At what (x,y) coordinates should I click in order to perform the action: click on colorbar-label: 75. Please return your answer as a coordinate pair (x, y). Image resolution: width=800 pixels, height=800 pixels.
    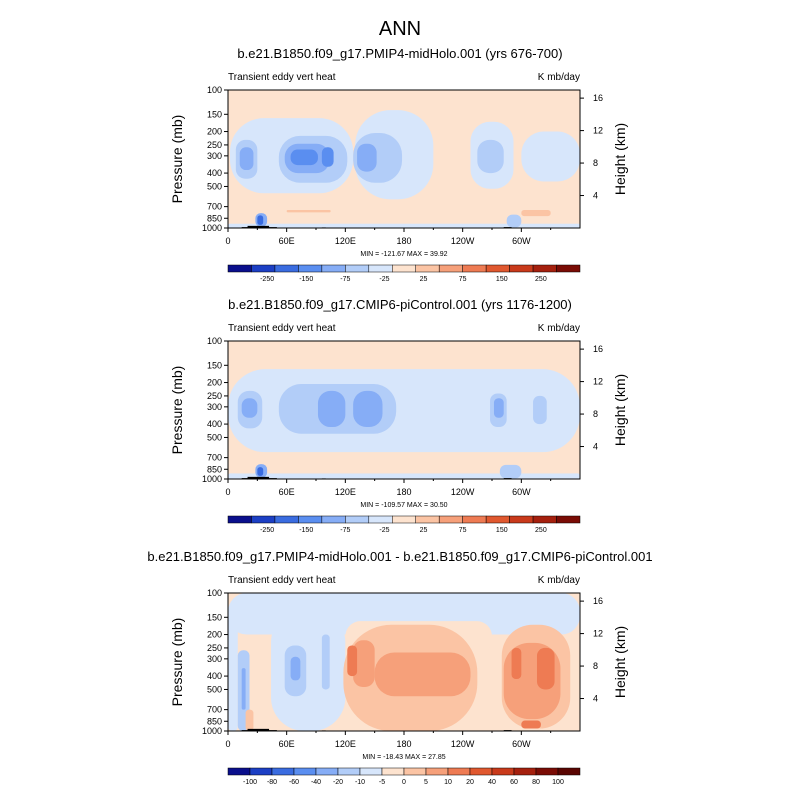
    Looking at the image, I should click on (463, 279).